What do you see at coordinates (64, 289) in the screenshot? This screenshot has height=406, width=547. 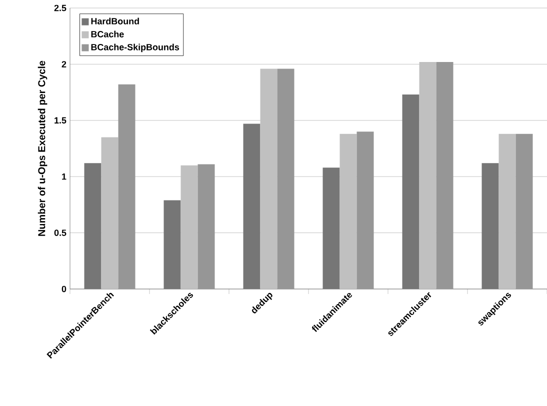 I see `y-tick-label: 0` at bounding box center [64, 289].